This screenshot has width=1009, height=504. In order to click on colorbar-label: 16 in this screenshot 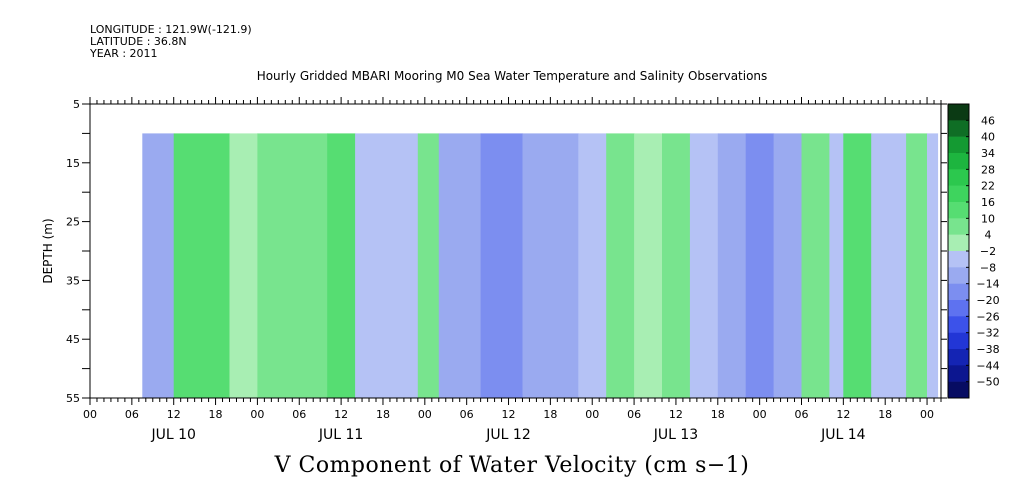, I will do `click(988, 202)`.